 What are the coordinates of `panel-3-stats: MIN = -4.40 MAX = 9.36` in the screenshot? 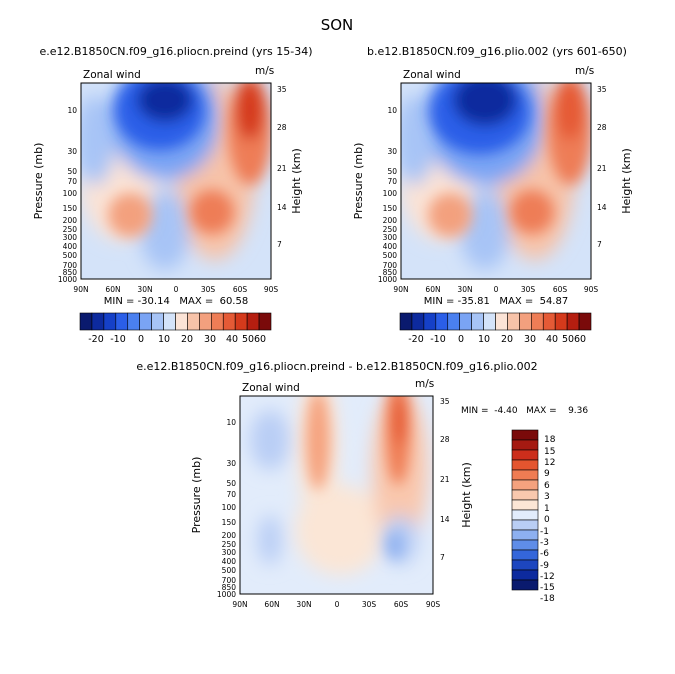 It's located at (524, 411).